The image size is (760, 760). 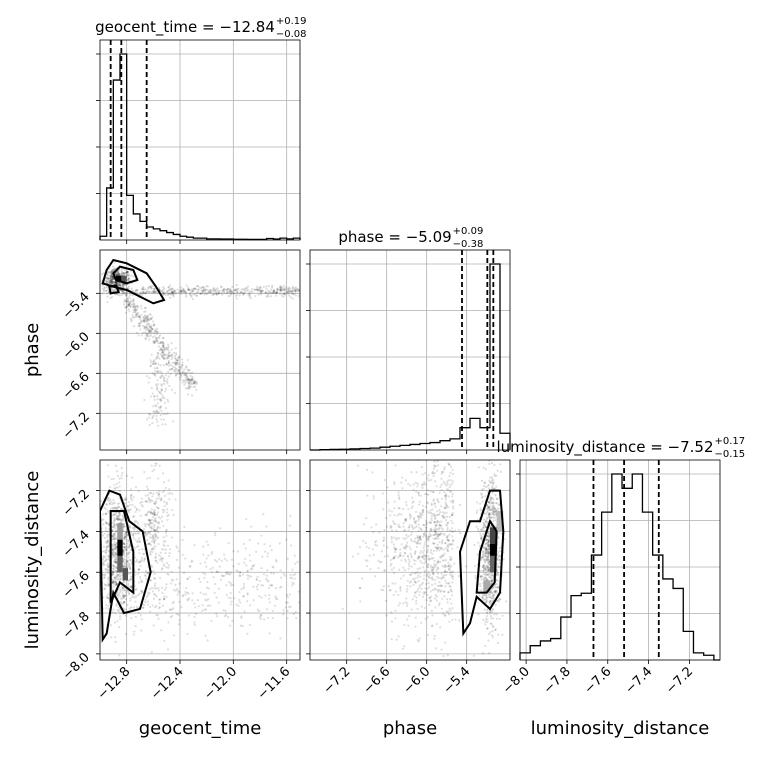 What do you see at coordinates (291, 21) in the screenshot?
I see `title-sup: +0.19` at bounding box center [291, 21].